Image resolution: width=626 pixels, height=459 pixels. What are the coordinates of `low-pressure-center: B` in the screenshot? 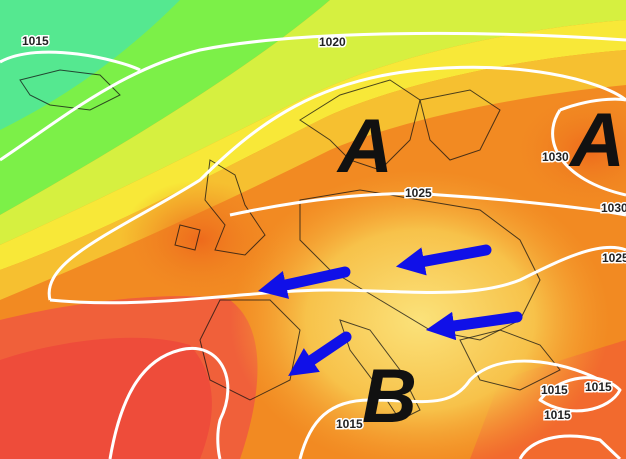 It's located at (389, 396).